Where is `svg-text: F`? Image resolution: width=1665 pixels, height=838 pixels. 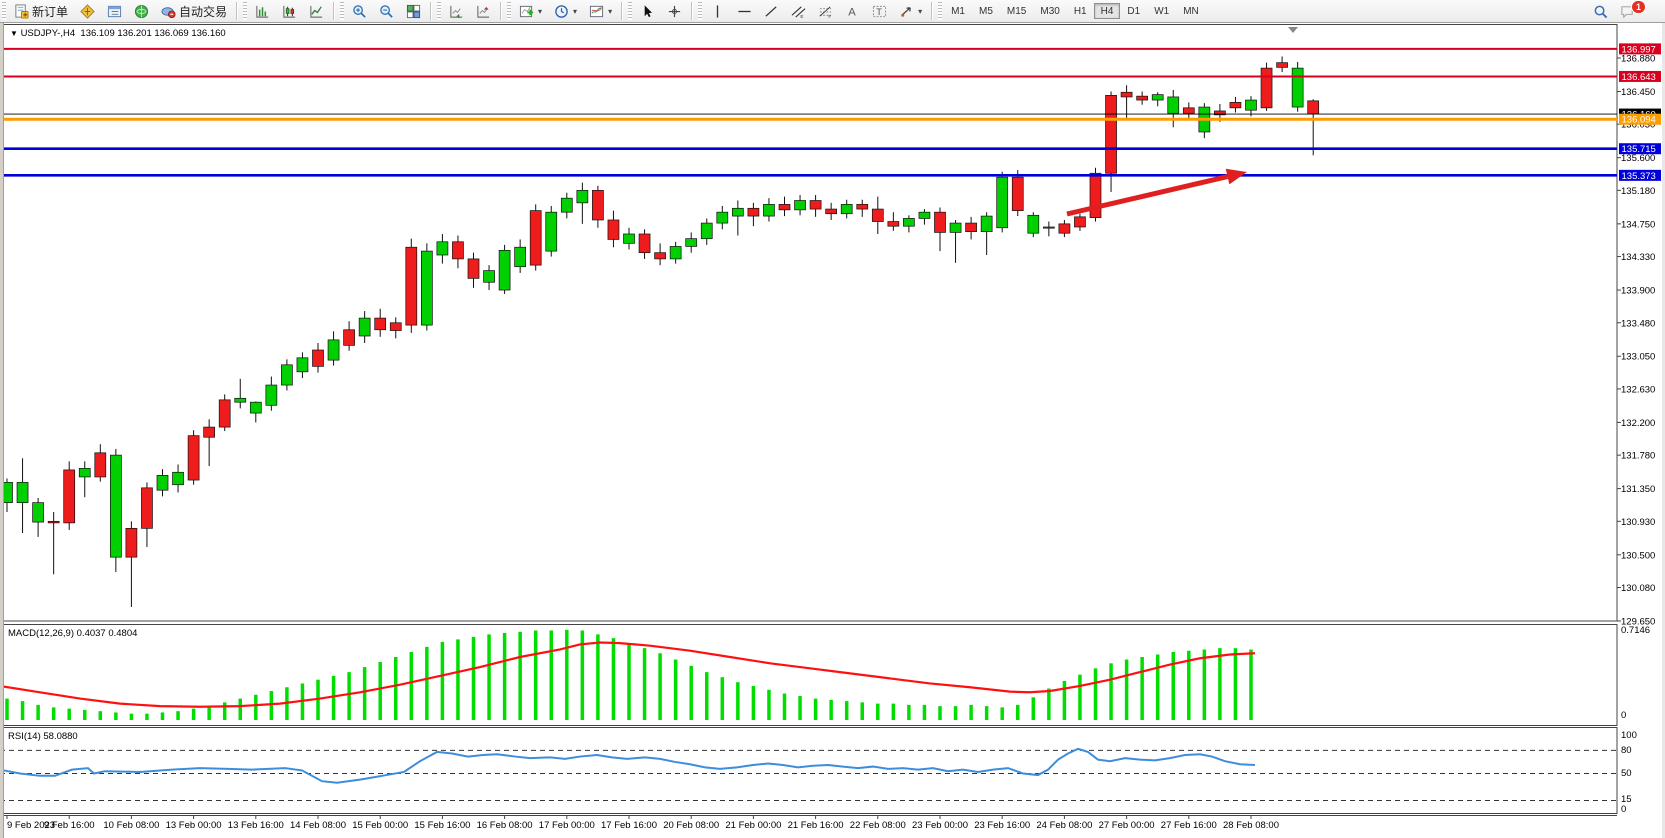 svg-text: F is located at coordinates (829, 16).